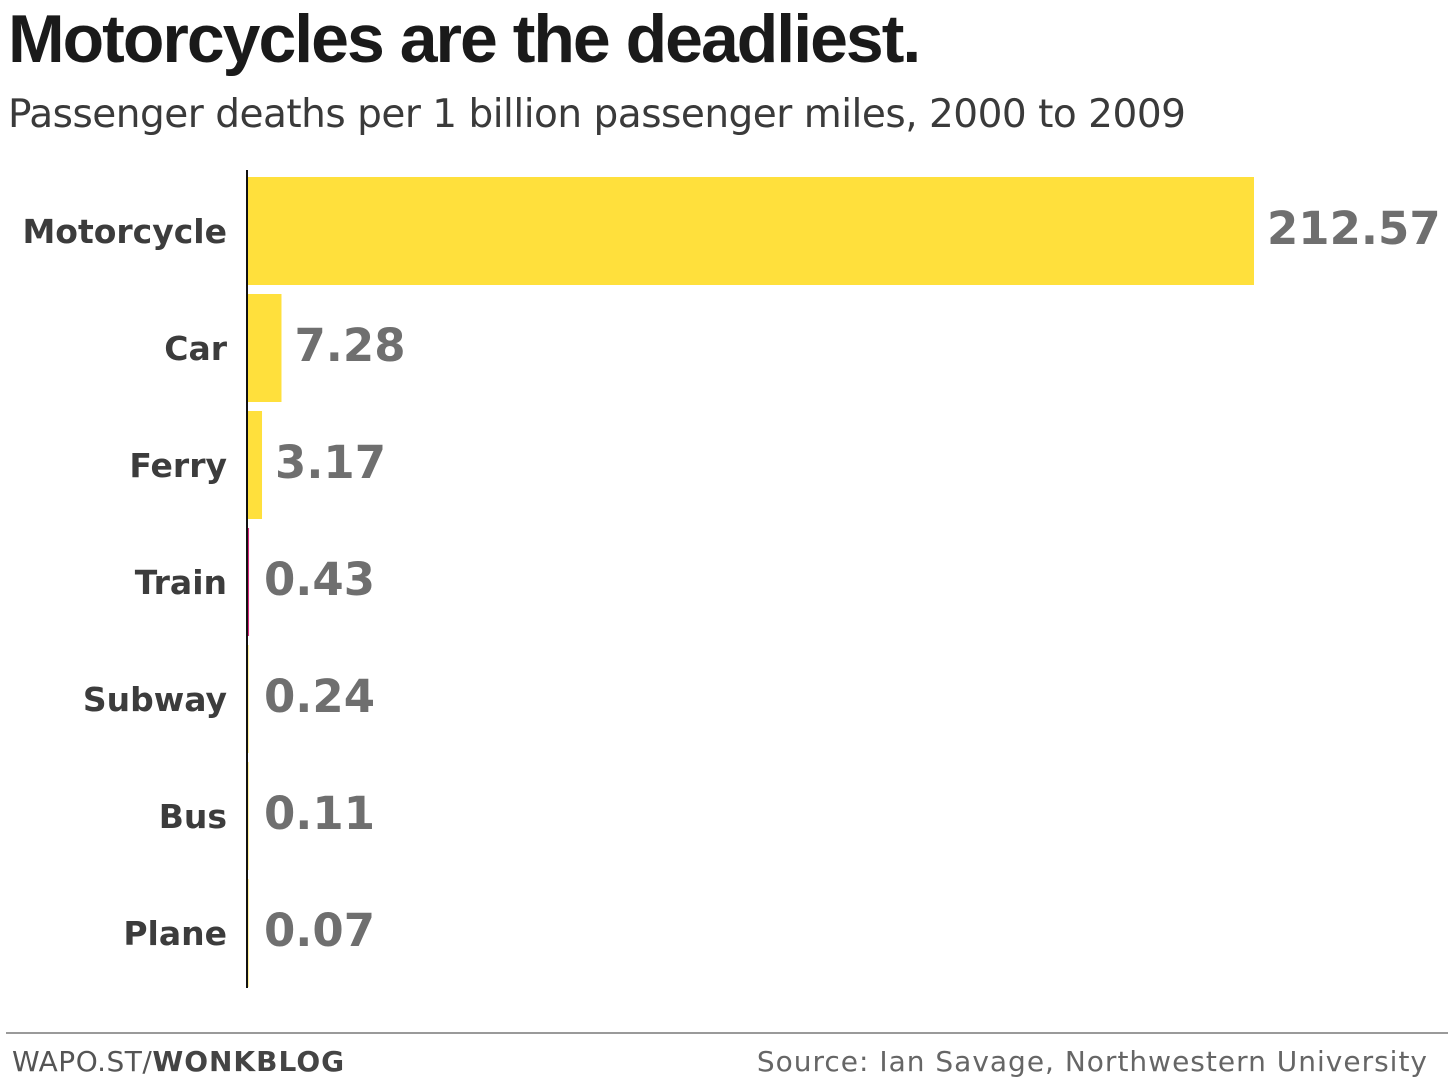 The width and height of the screenshot is (1456, 1092). I want to click on value-label-subway: 0.24, so click(319, 696).